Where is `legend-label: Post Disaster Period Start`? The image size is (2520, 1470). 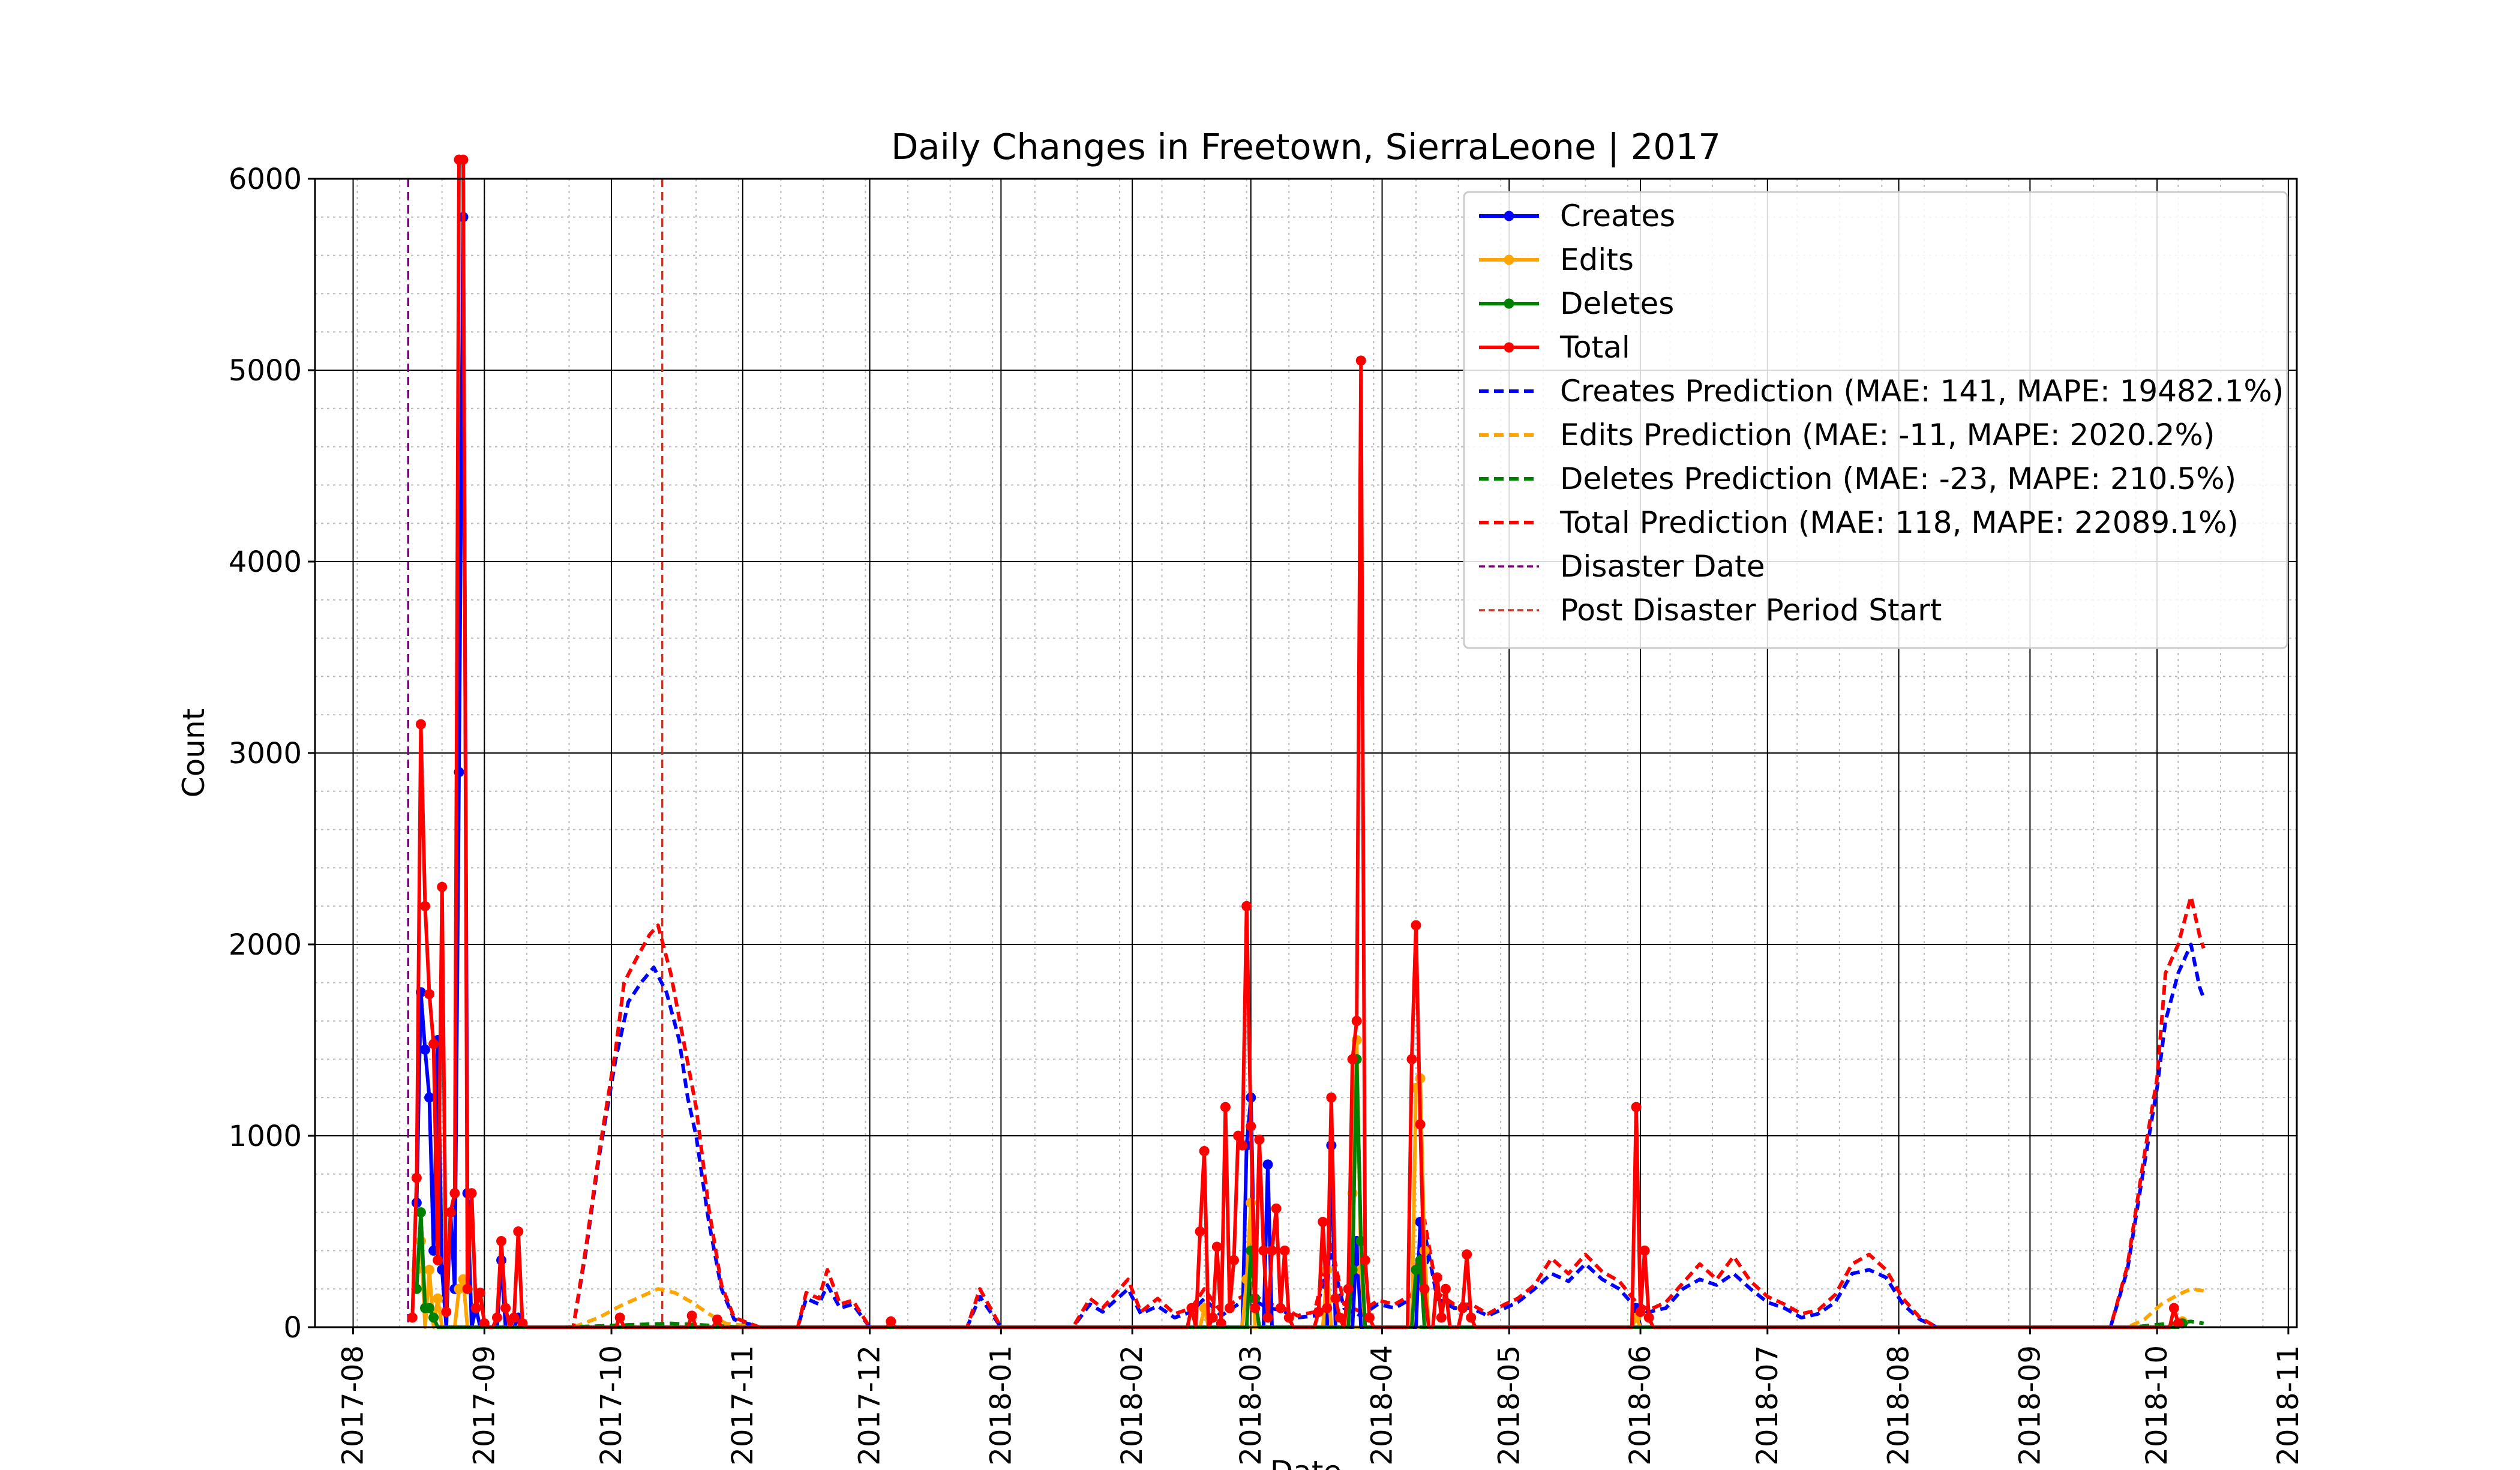
legend-label: Post Disaster Period Start is located at coordinates (1751, 610).